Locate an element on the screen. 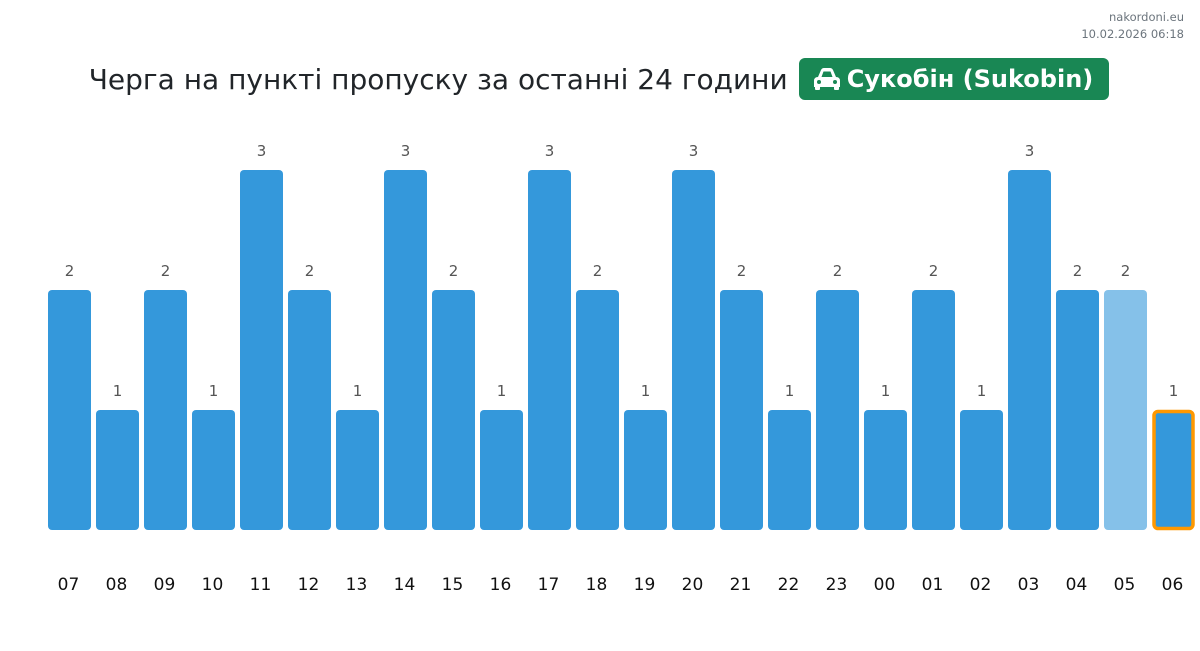 The width and height of the screenshot is (1200, 651). value-label-14: 3 is located at coordinates (406, 151).